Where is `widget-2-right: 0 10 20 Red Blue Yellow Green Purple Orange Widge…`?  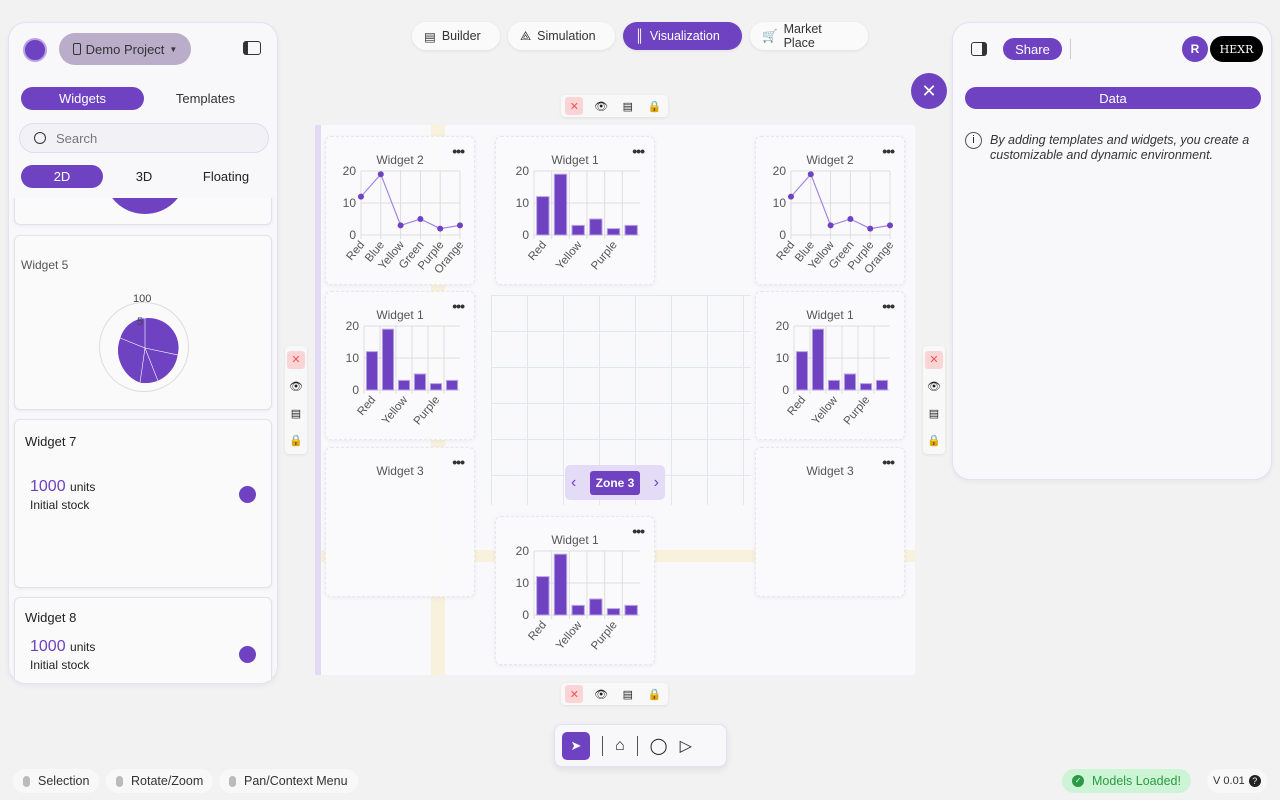
widget-2-right: 0 10 20 Red Blue Yellow Green Purple Orange Widge… is located at coordinates (830, 210).